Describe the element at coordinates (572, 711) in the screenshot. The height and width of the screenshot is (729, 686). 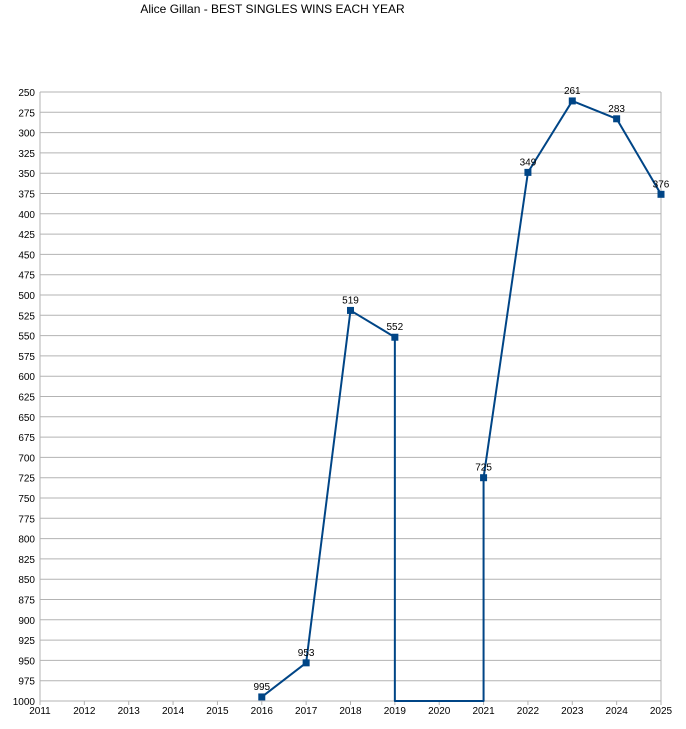
I see `x-tick-label: 2023` at that location.